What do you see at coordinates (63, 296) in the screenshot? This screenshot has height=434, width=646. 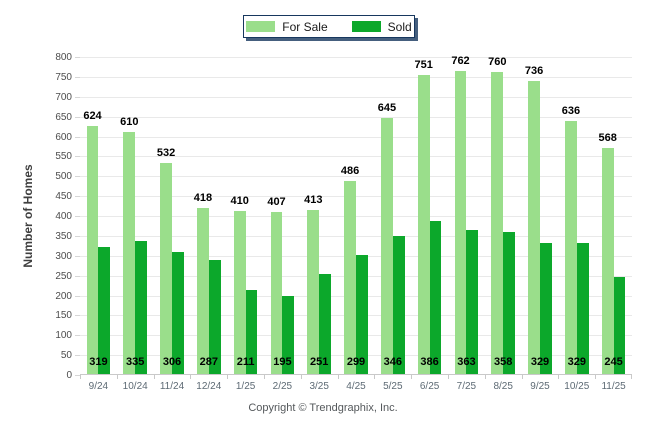 I see `y-axis-tick-label: 200` at bounding box center [63, 296].